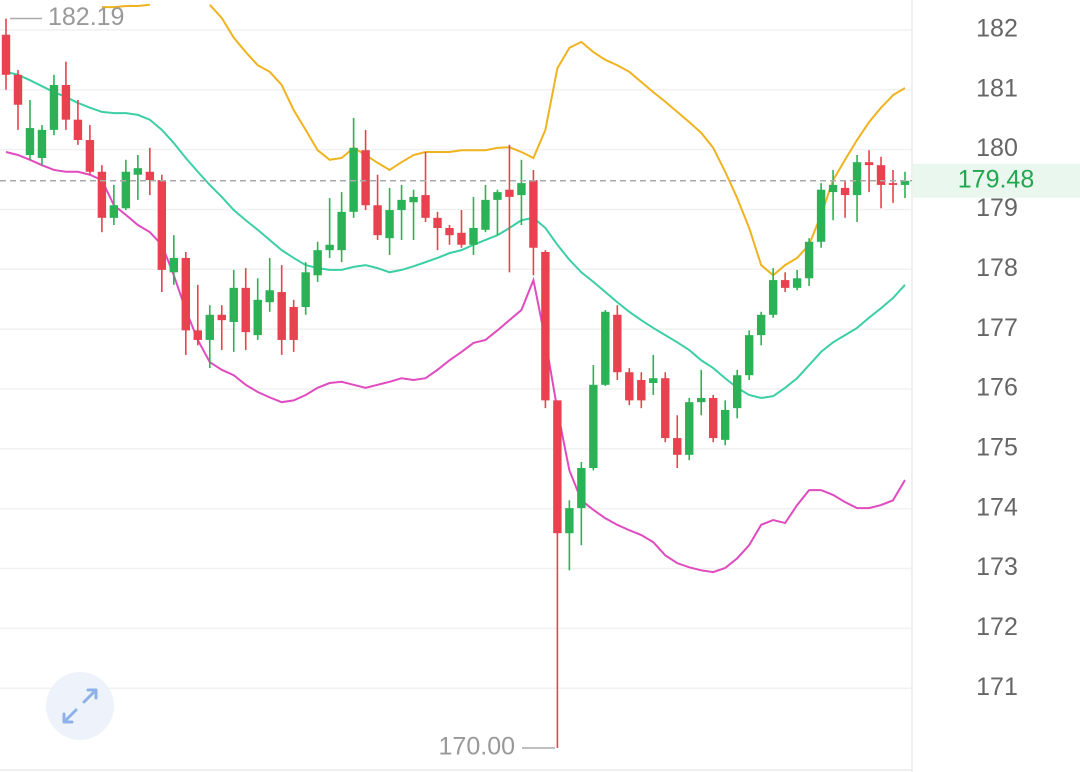 The width and height of the screenshot is (1080, 772). Describe the element at coordinates (997, 567) in the screenshot. I see `y-tick-label: 173` at that location.